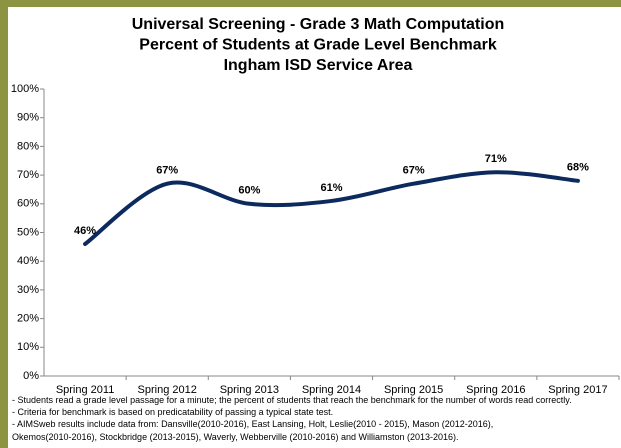 The image size is (621, 448). I want to click on top-border, so click(310, 3).